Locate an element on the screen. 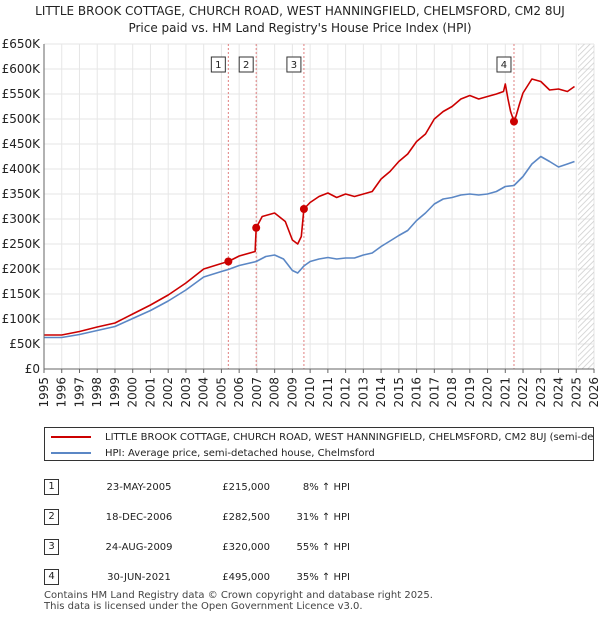 The height and width of the screenshot is (620, 600). x-tick-label: 2009 is located at coordinates (292, 392).